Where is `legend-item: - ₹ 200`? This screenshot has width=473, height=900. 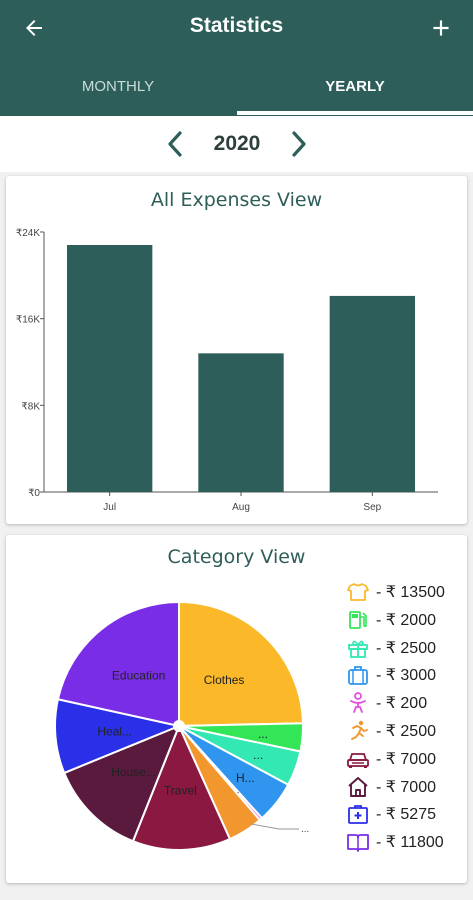 legend-item: - ₹ 200 is located at coordinates (402, 703).